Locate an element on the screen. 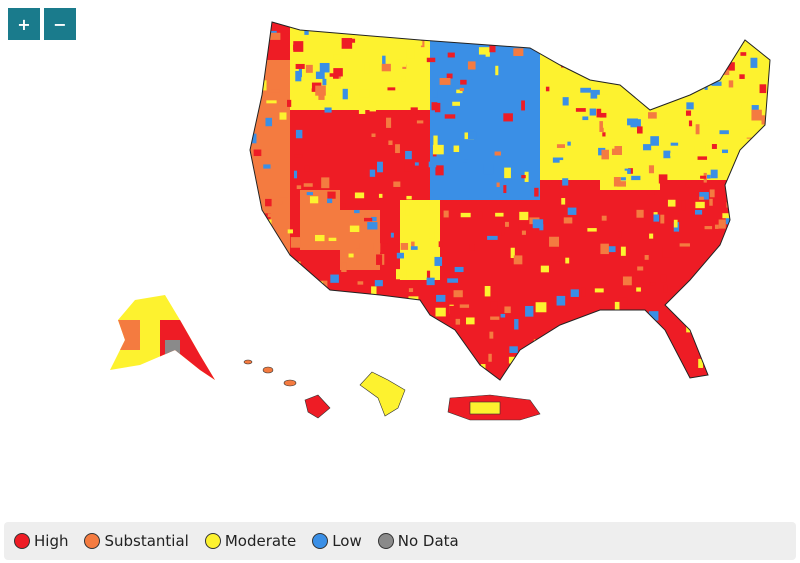 This screenshot has width=800, height=563. zoom-in-button: + is located at coordinates (24, 24).